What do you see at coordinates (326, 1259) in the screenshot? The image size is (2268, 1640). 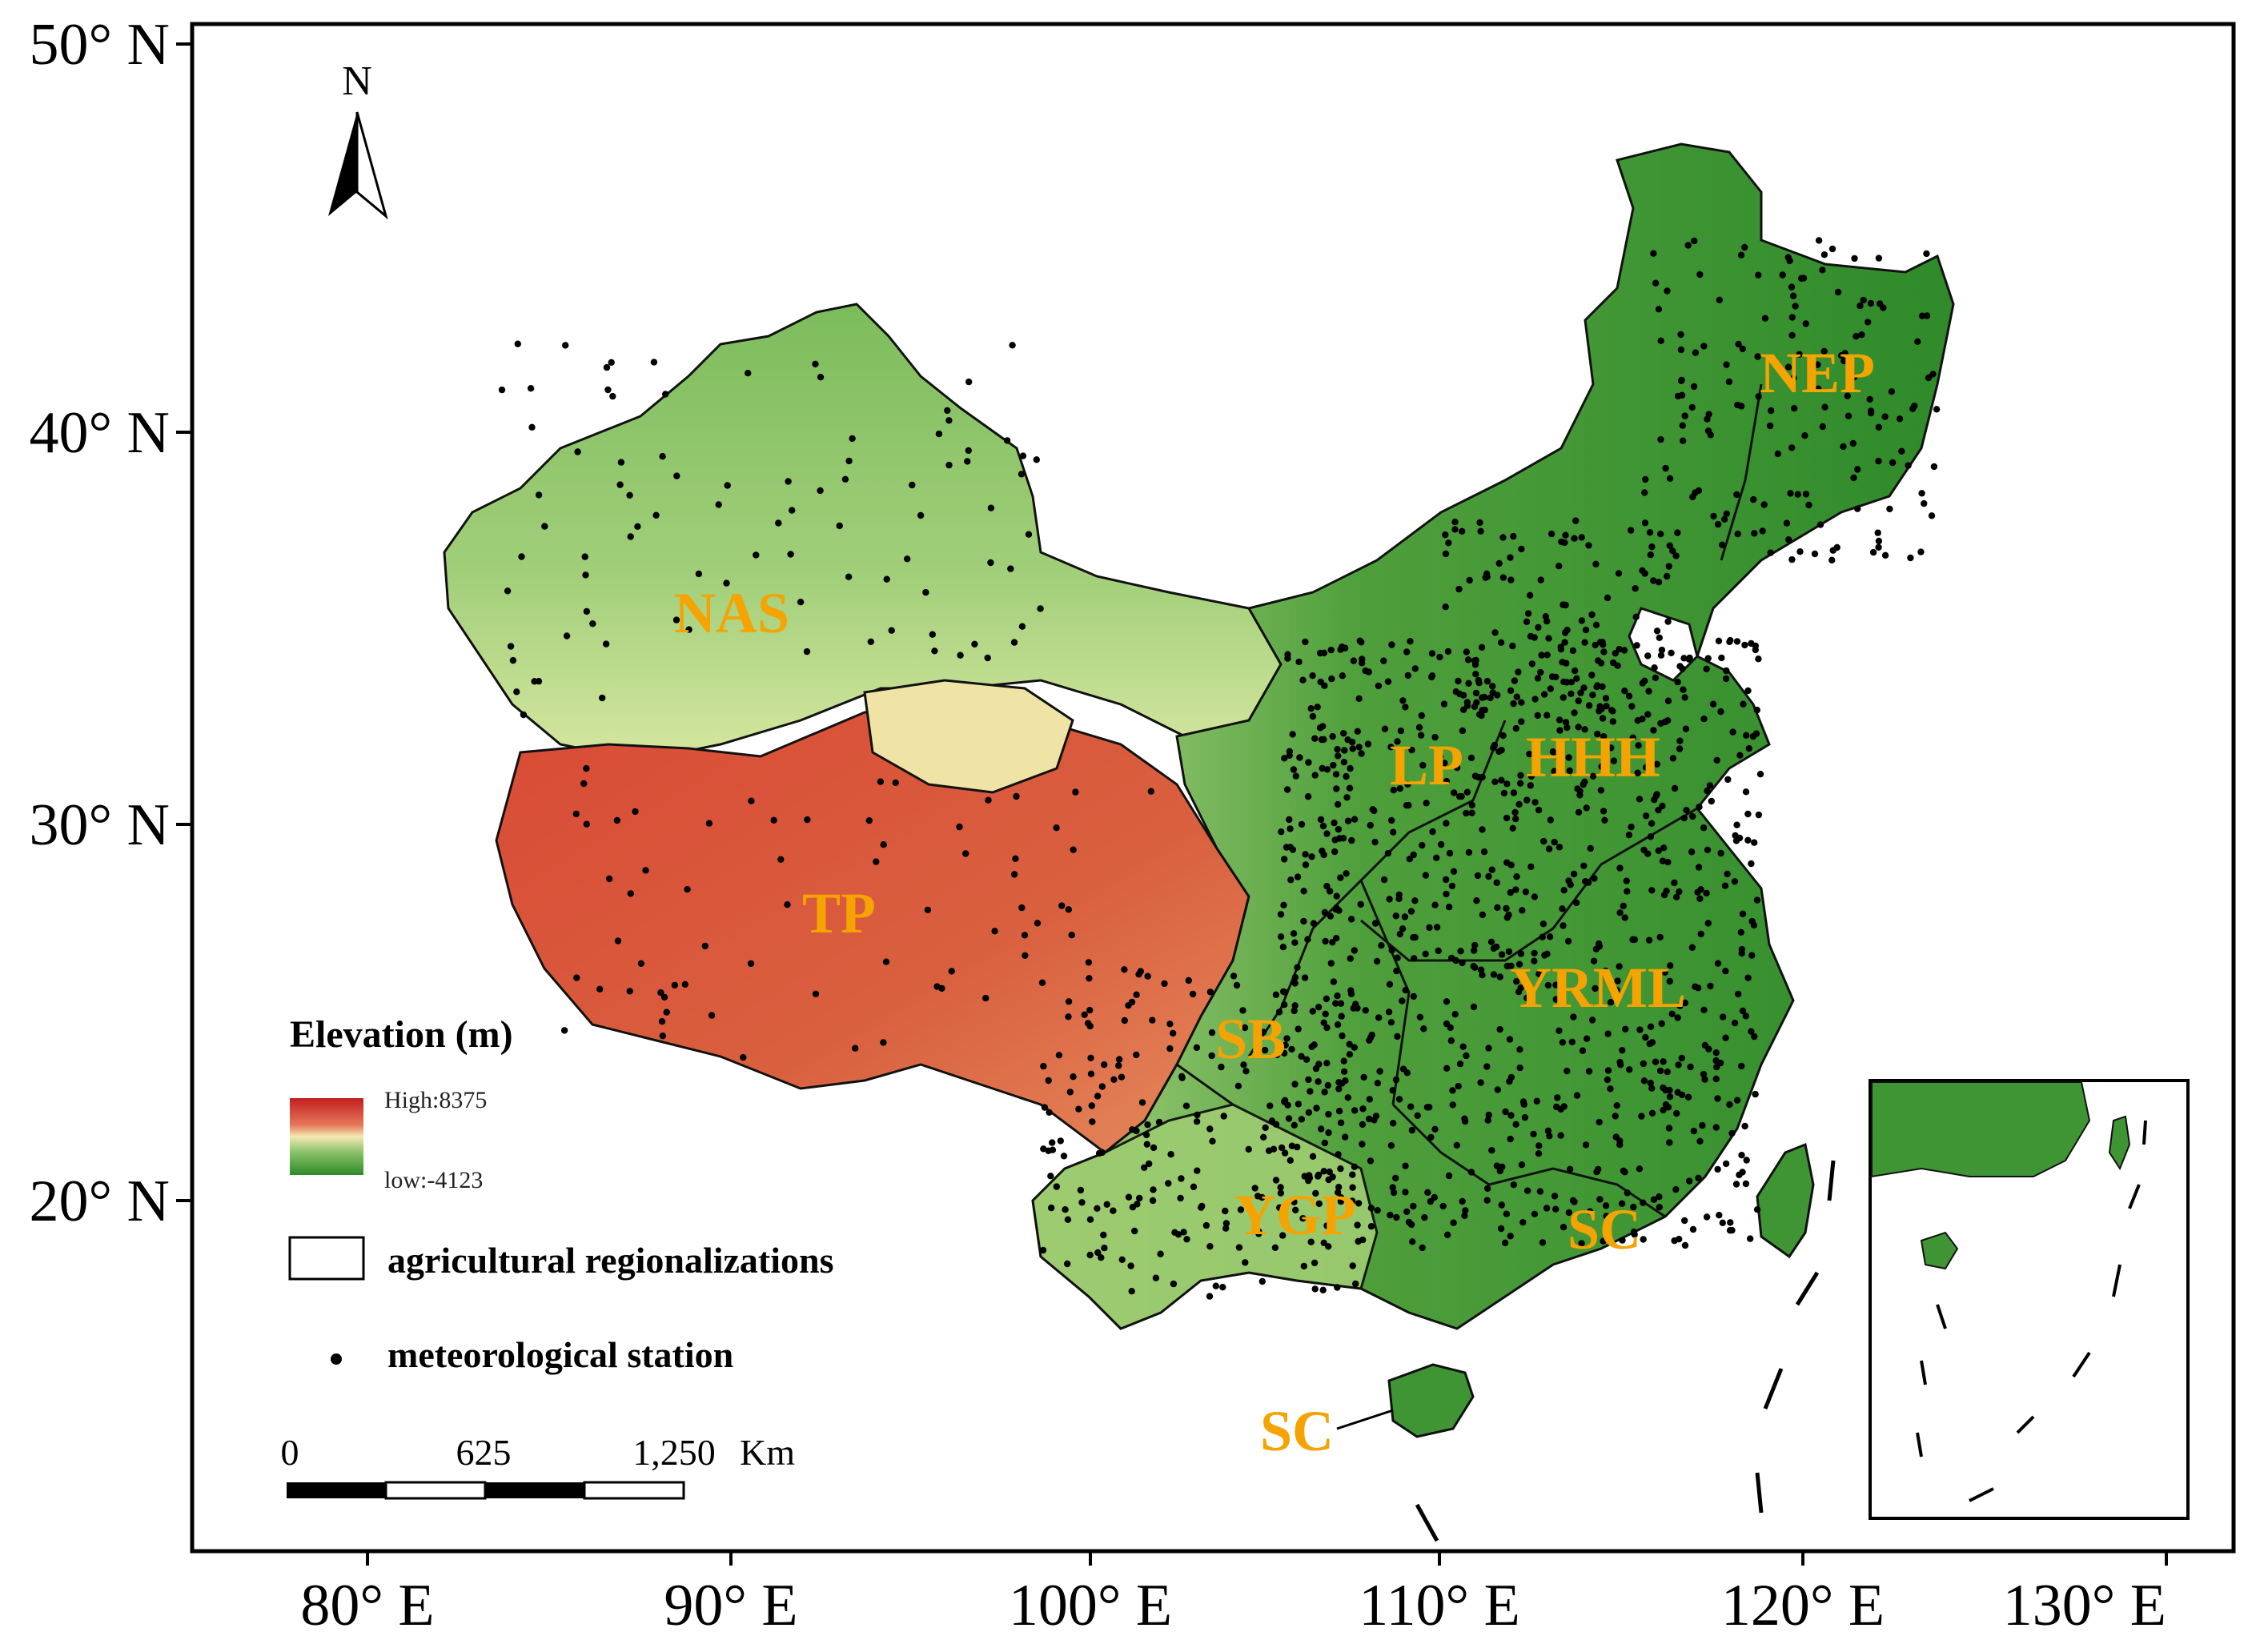 I see `legend-boundary-swatch` at bounding box center [326, 1259].